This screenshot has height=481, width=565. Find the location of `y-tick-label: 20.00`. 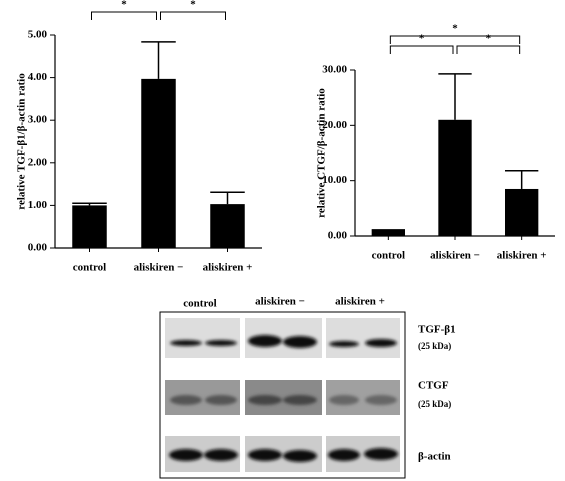

y-tick-label: 20.00 is located at coordinates (334, 125).